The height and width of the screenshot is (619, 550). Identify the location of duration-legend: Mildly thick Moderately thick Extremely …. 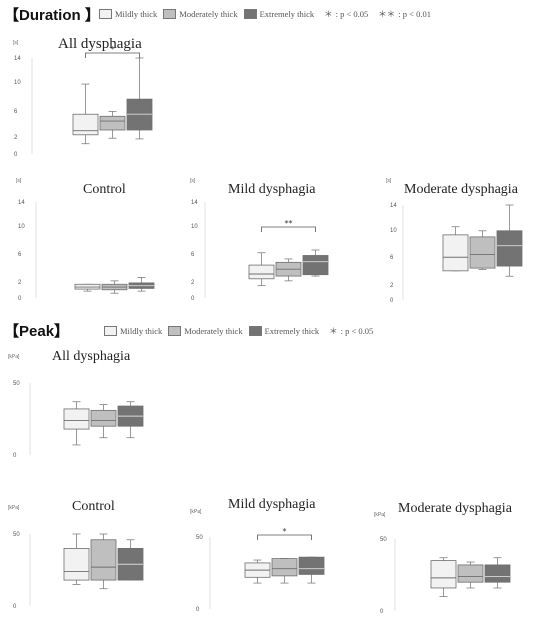
(265, 14).